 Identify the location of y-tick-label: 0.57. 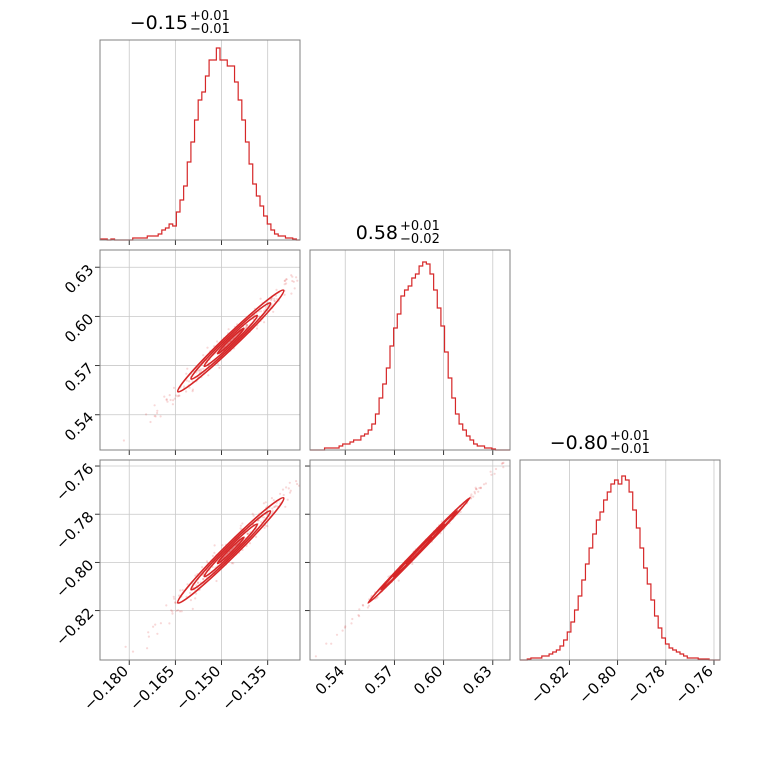
(79, 377).